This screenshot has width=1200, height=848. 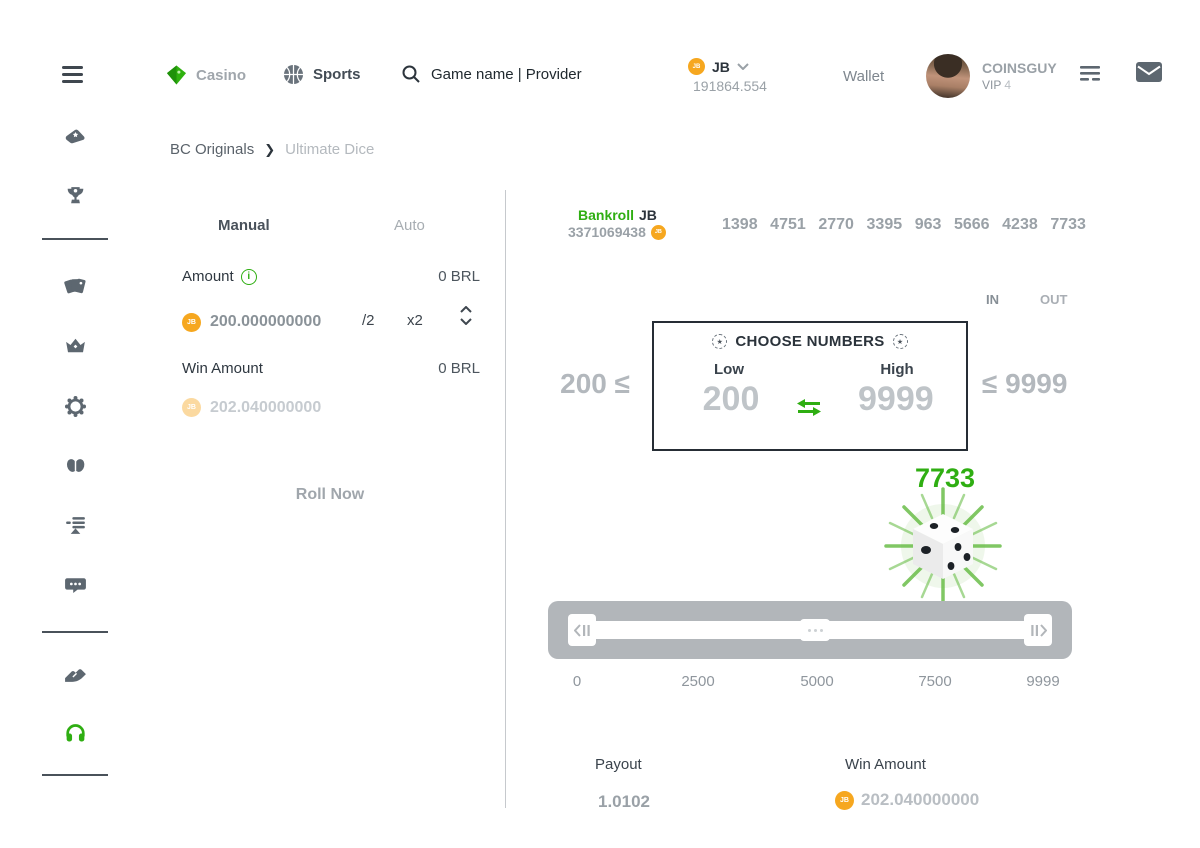 What do you see at coordinates (577, 681) in the screenshot?
I see `slider-tick: 0` at bounding box center [577, 681].